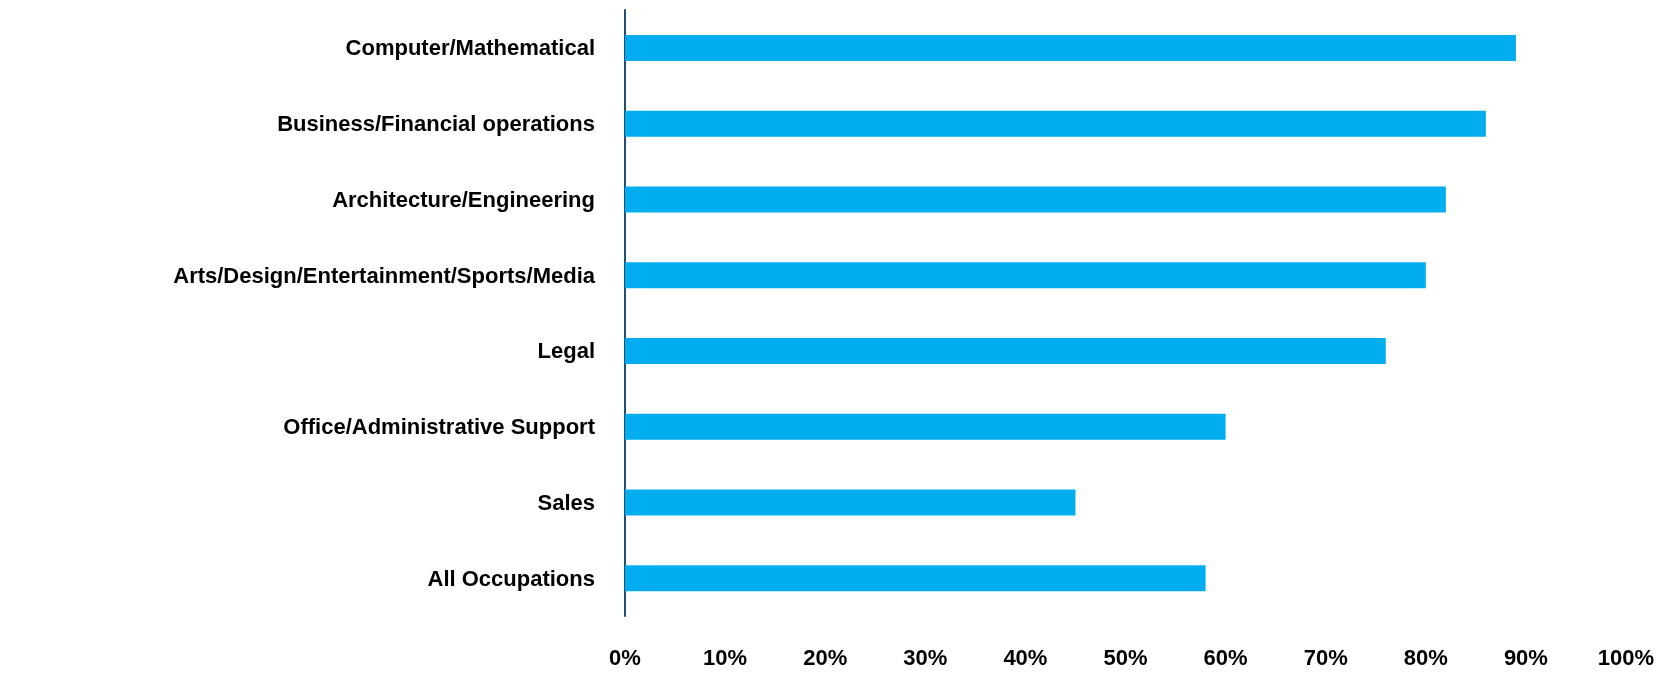 This screenshot has width=1670, height=678. I want to click on x-tick-label: 80%, so click(1425, 657).